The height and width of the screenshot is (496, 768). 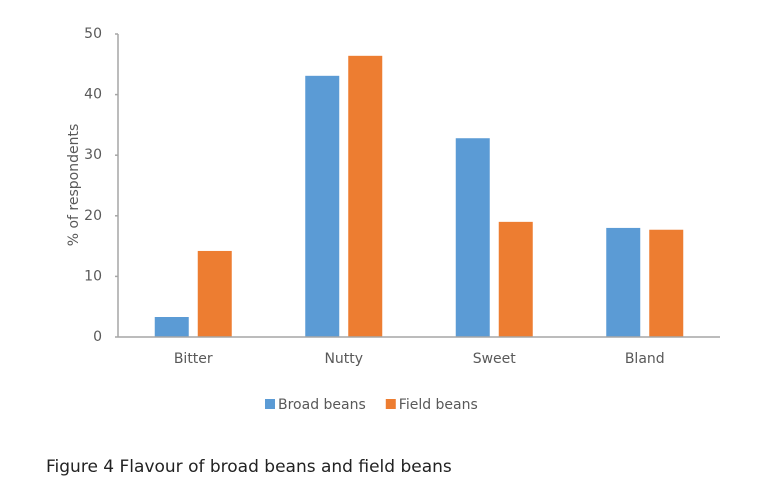 What do you see at coordinates (97, 337) in the screenshot?
I see `y-tick-label: 0` at bounding box center [97, 337].